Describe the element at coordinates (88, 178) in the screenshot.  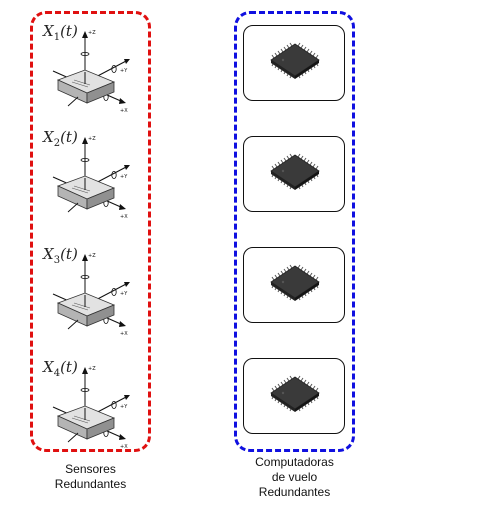
I see `imu-sensor-2: X2(t) +Z +Y +X` at that location.